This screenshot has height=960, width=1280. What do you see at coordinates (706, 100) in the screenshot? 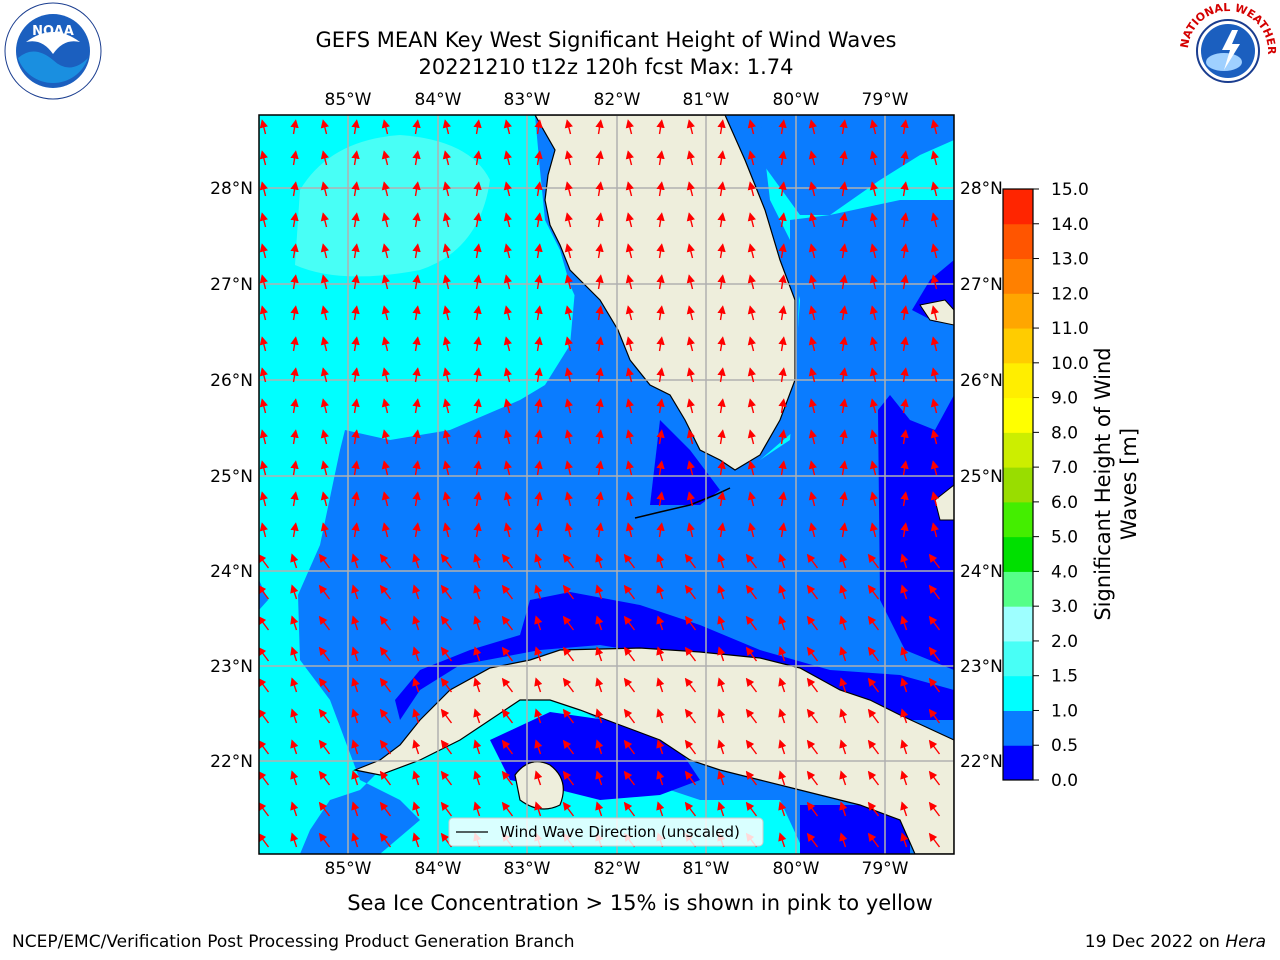
I see `lon-tick-top: 81°W` at bounding box center [706, 100].